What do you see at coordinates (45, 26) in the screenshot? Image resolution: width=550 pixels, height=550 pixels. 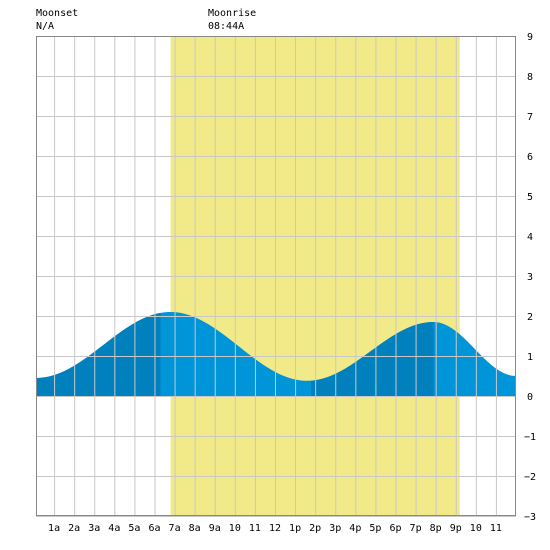 I see `moonset-value: N/A` at bounding box center [45, 26].